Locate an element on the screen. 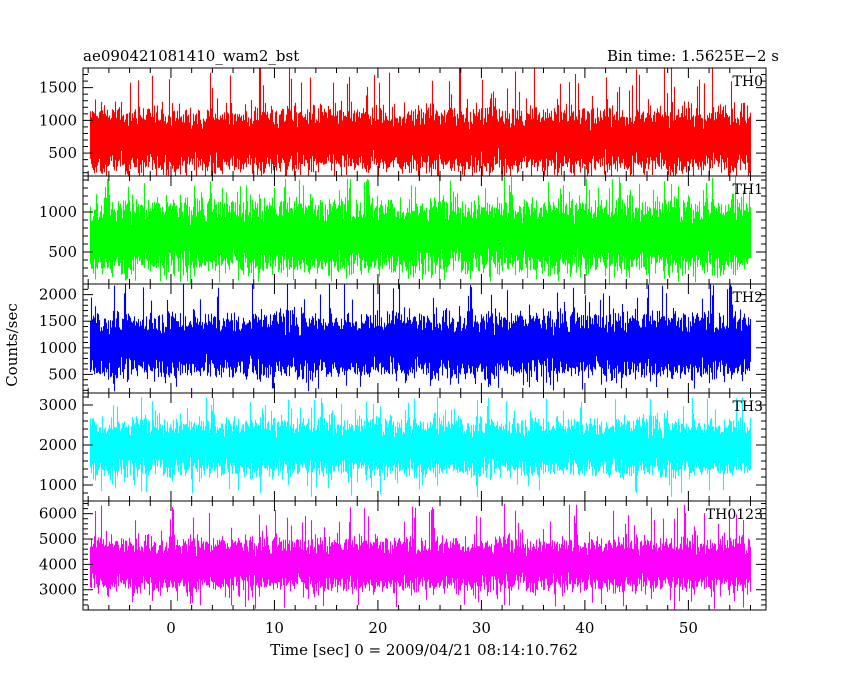  series-th3 is located at coordinates (420, 447).